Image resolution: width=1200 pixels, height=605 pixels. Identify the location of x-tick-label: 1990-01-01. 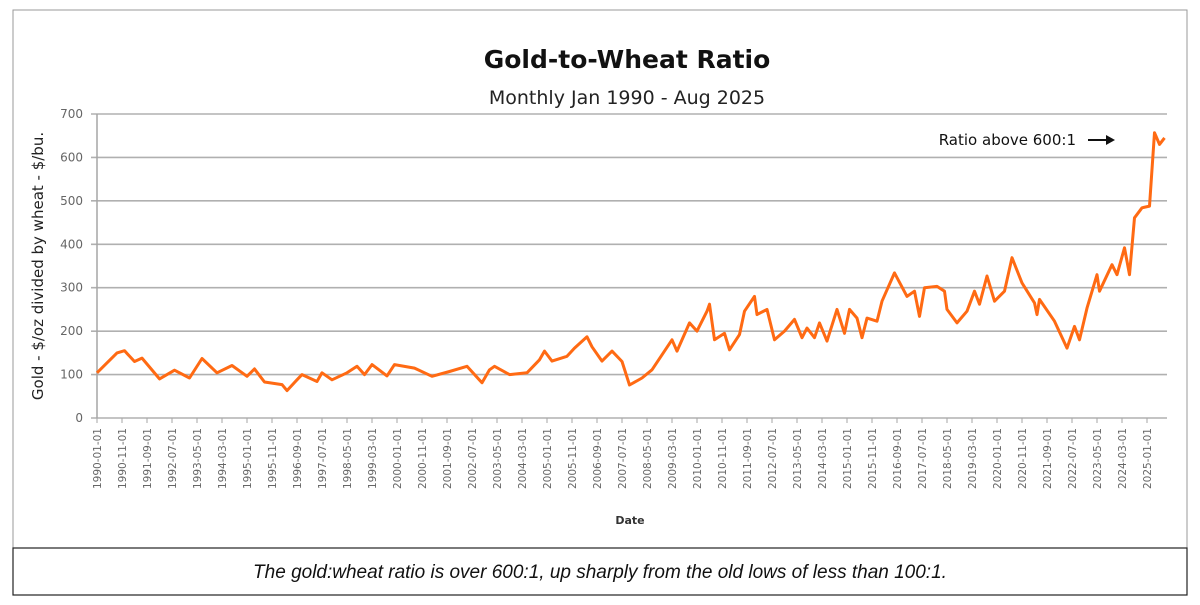
(98, 458).